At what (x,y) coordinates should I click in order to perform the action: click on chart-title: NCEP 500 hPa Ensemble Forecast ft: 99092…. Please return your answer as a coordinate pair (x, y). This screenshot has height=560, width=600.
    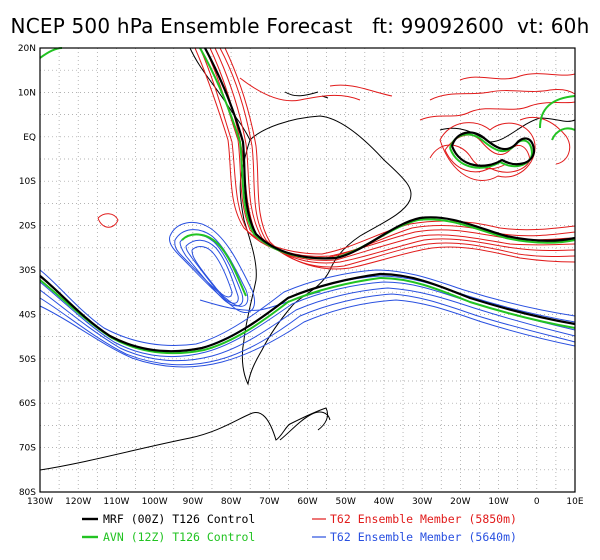
    Looking at the image, I should click on (300, 26).